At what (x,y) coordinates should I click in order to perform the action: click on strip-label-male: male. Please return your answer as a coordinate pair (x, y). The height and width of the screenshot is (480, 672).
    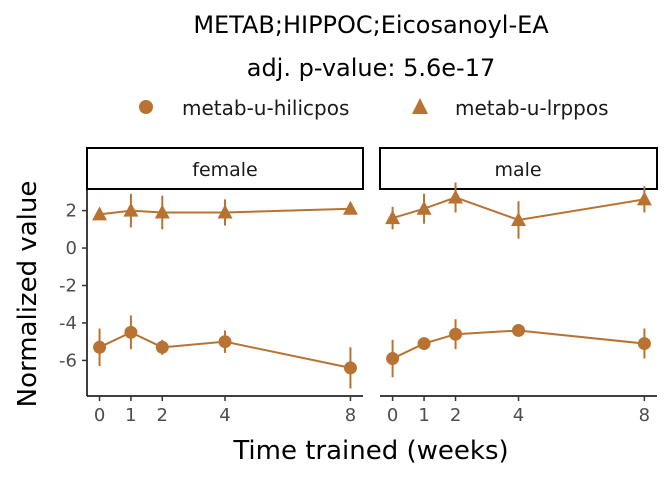
    Looking at the image, I should click on (517, 170).